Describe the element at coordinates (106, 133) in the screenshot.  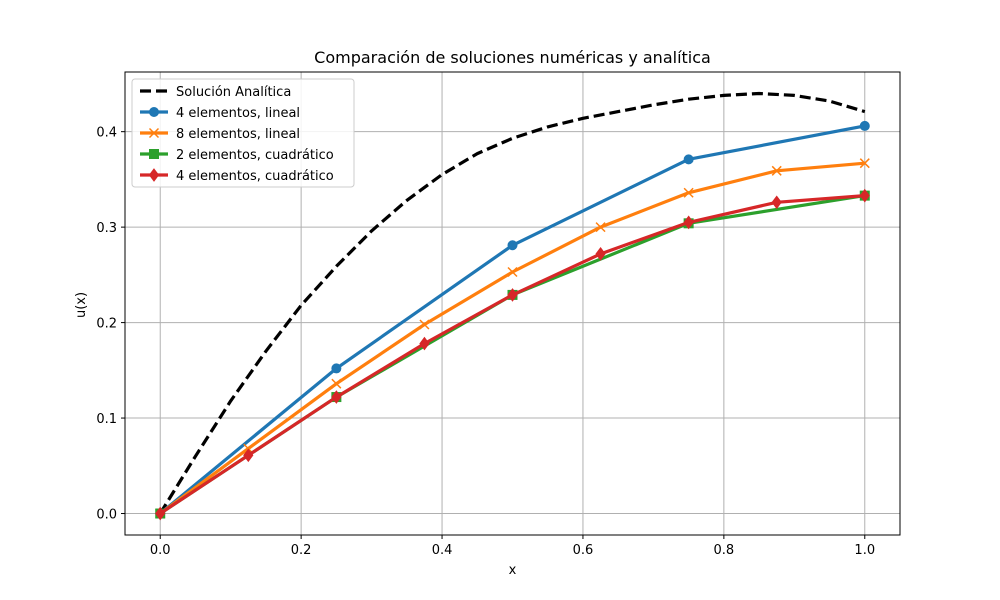
I see `y-tick-label: 0.4` at that location.